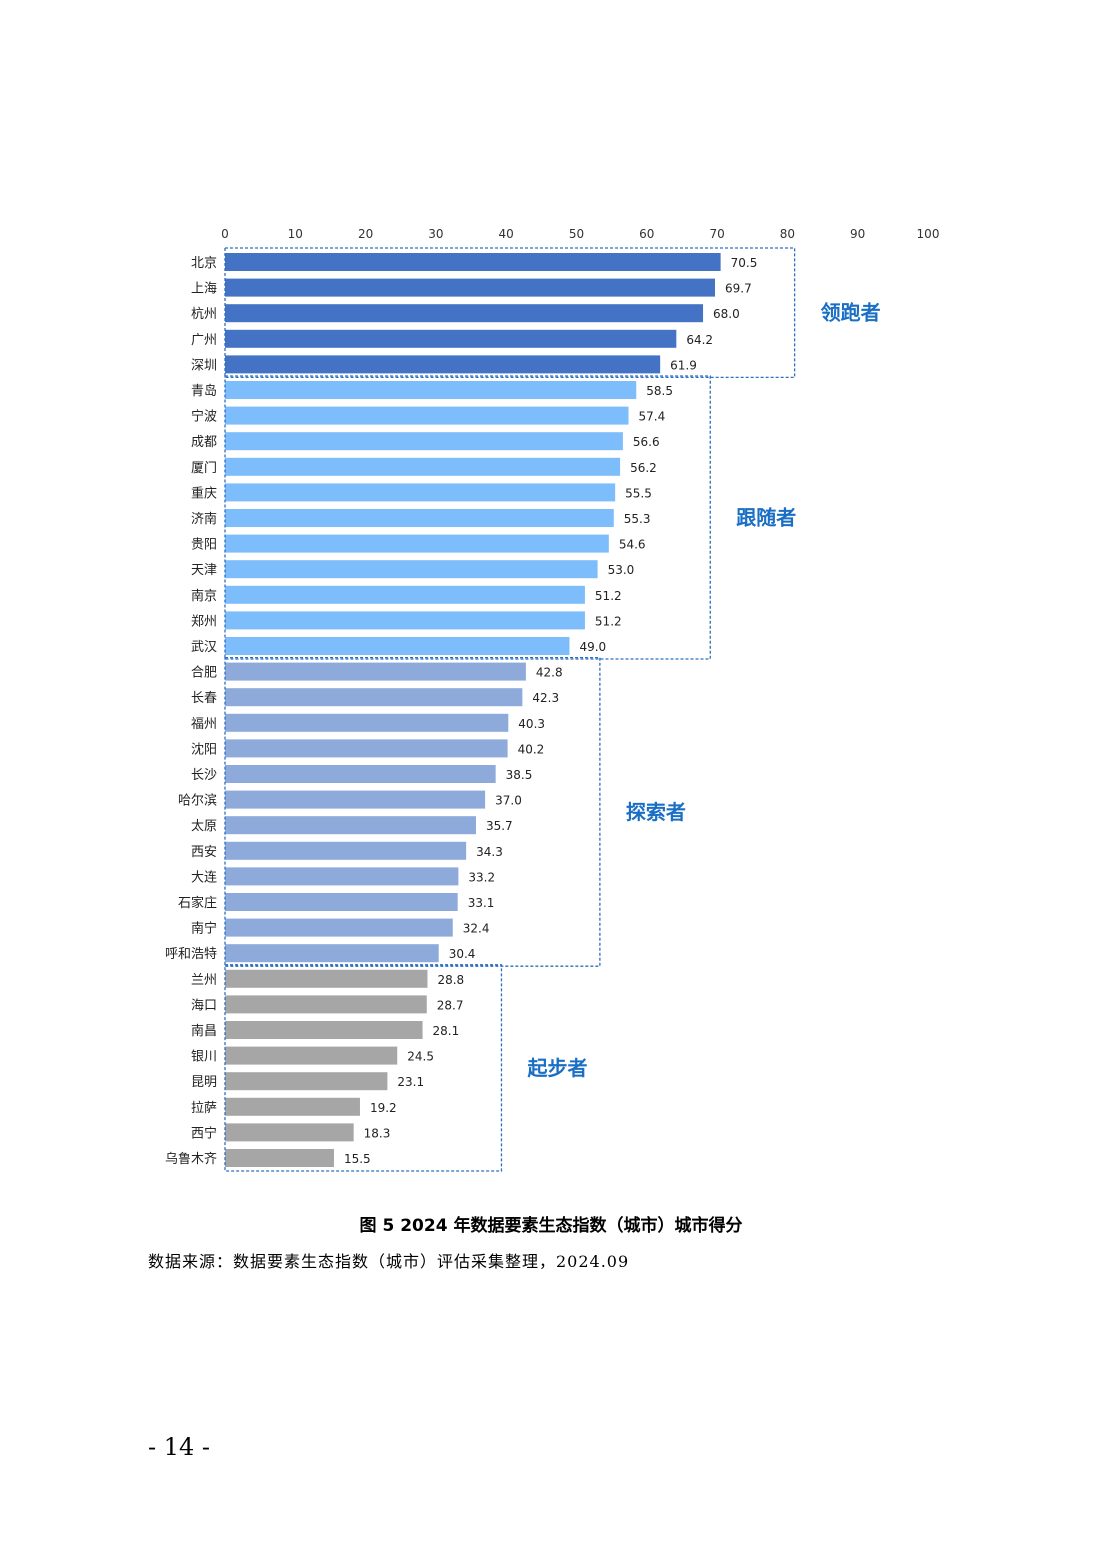 The height and width of the screenshot is (1559, 1102). What do you see at coordinates (646, 234) in the screenshot?
I see `x-tick-label: 60` at bounding box center [646, 234].